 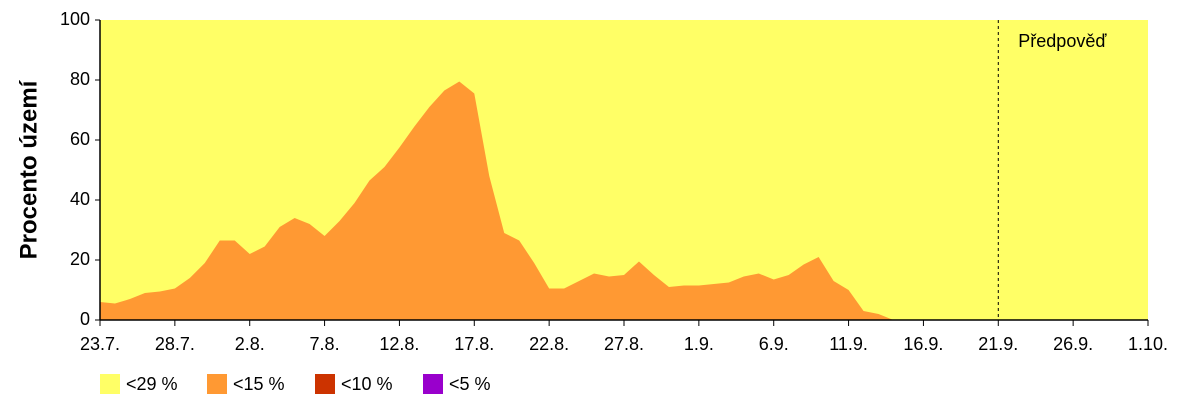 I want to click on y-tick-label: 0, so click(x=85, y=319).